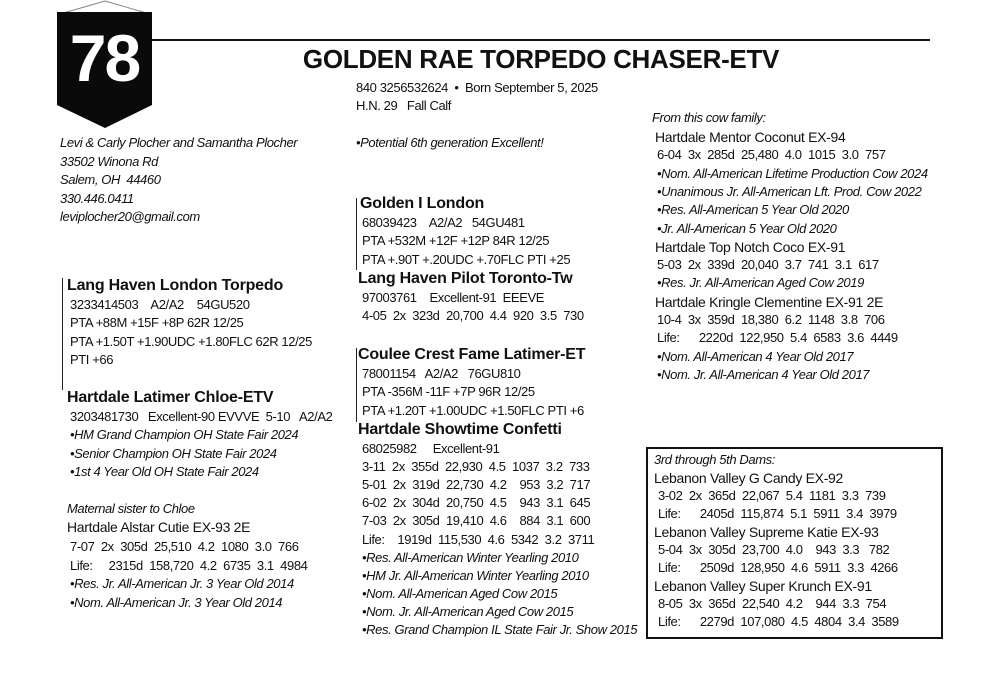  What do you see at coordinates (771, 319) in the screenshot?
I see `cow-line: 10-4 3x 359d 18,380 6.2 1148 3.8 706` at bounding box center [771, 319].